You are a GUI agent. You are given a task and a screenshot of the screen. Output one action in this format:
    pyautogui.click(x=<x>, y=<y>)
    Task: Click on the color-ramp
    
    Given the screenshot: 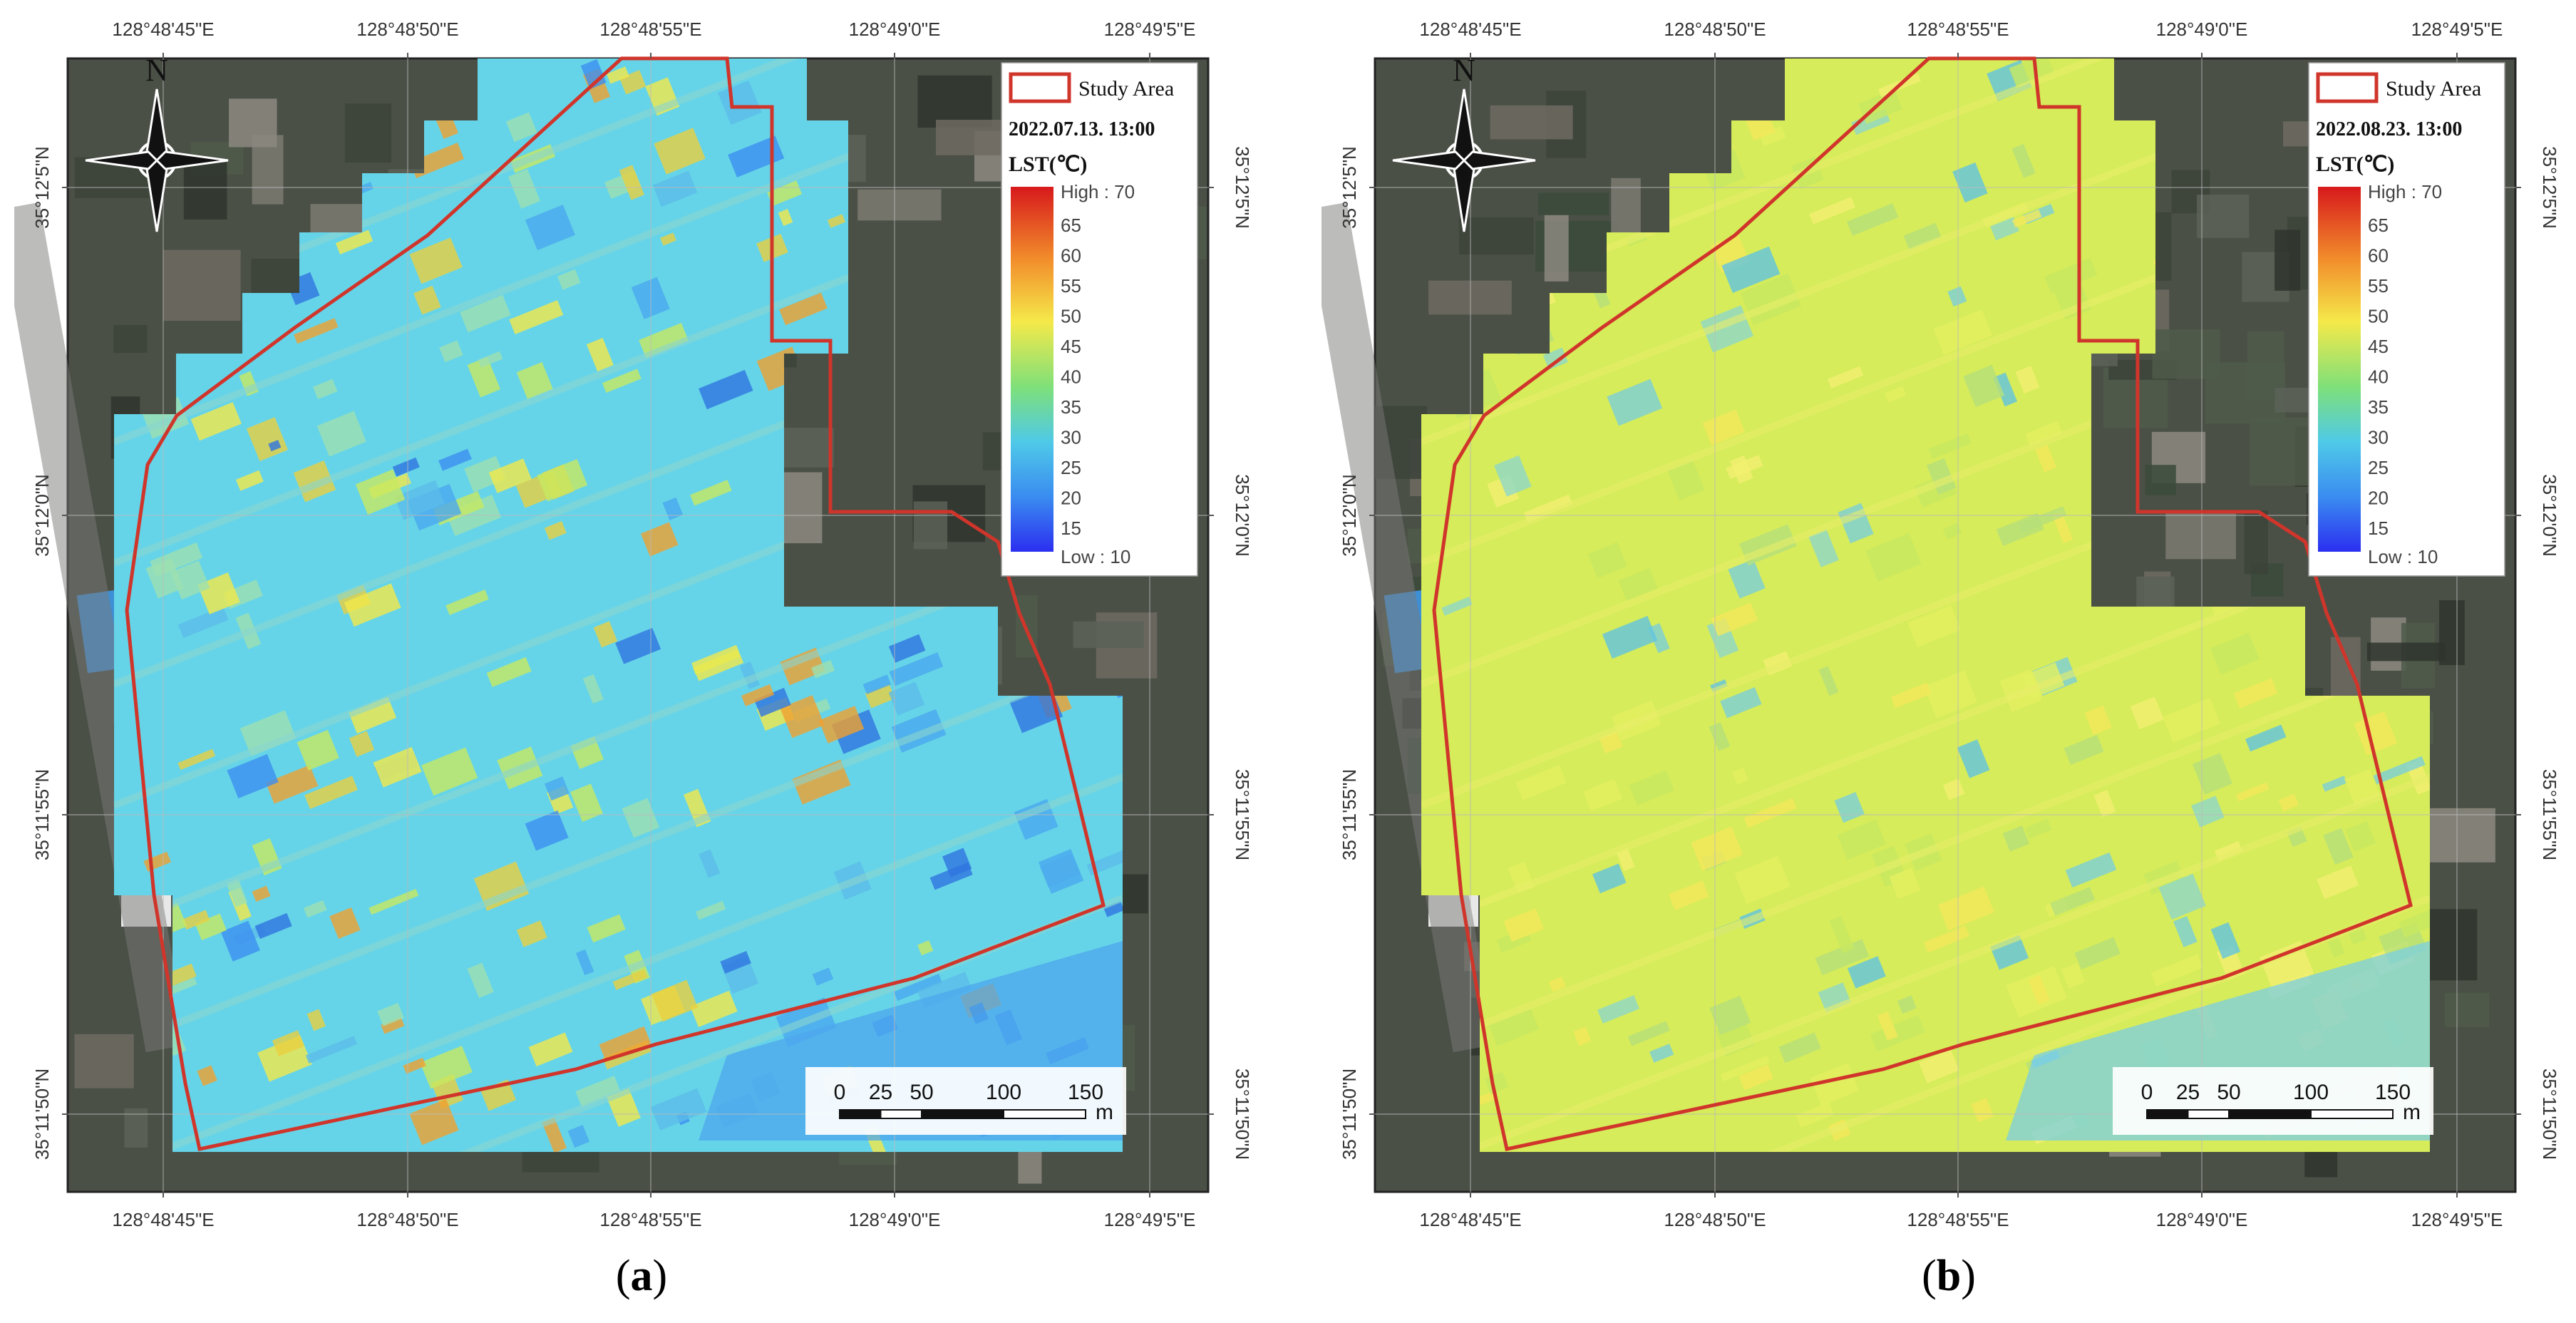 What is the action you would take?
    pyautogui.click(x=2339, y=369)
    